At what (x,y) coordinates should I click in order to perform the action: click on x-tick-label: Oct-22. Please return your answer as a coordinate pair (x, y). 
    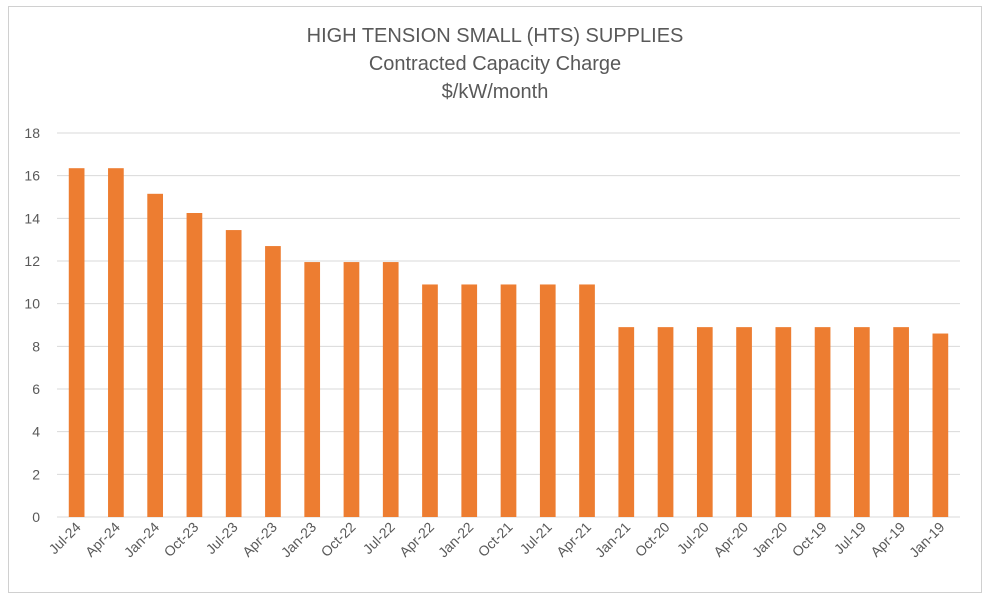
    Looking at the image, I should click on (338, 539).